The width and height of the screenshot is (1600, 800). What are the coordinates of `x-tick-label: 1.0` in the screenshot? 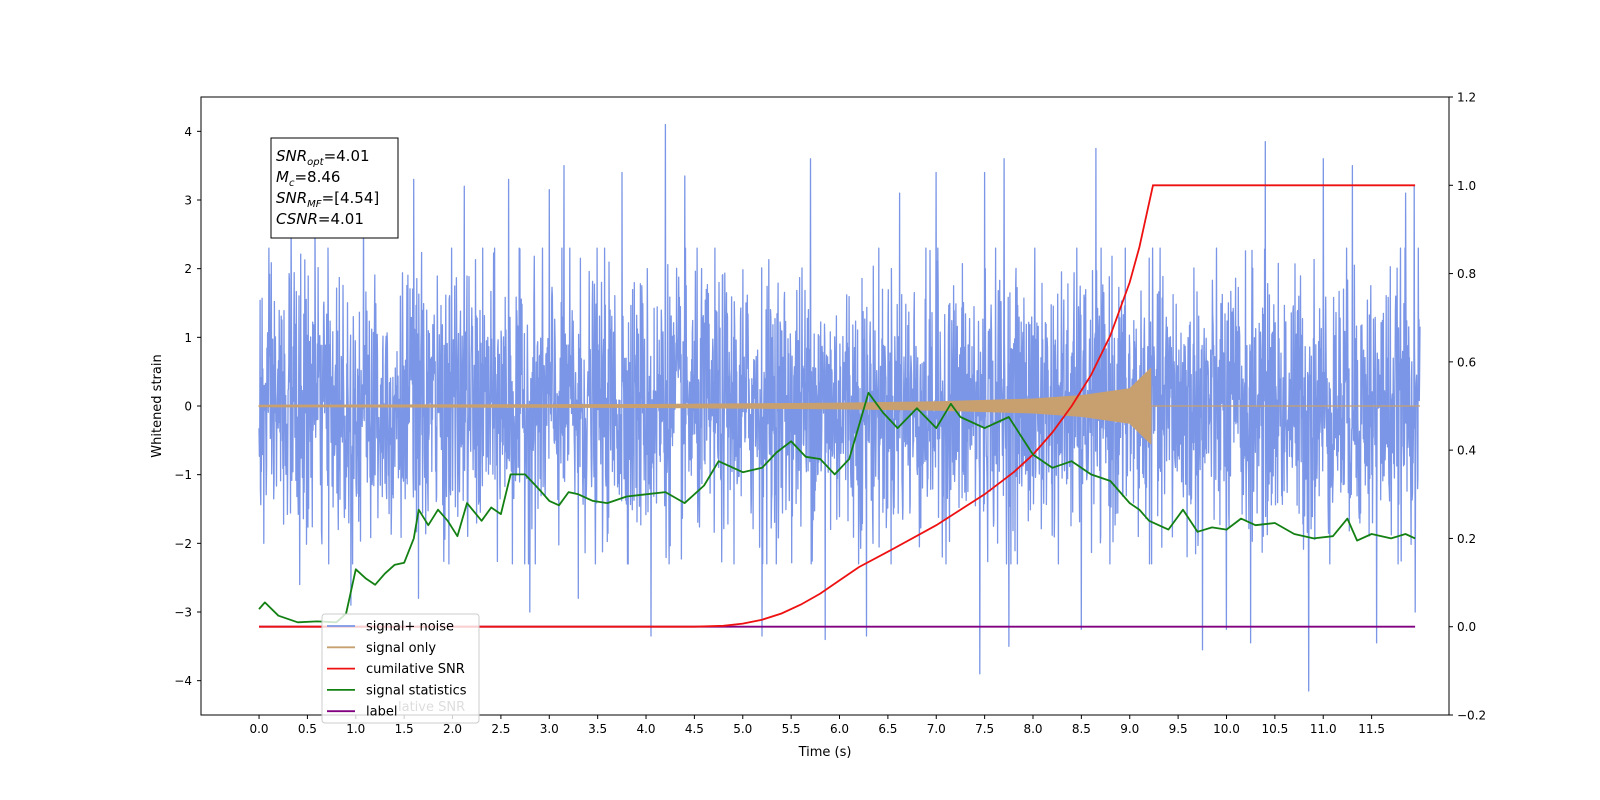 It's located at (355, 729).